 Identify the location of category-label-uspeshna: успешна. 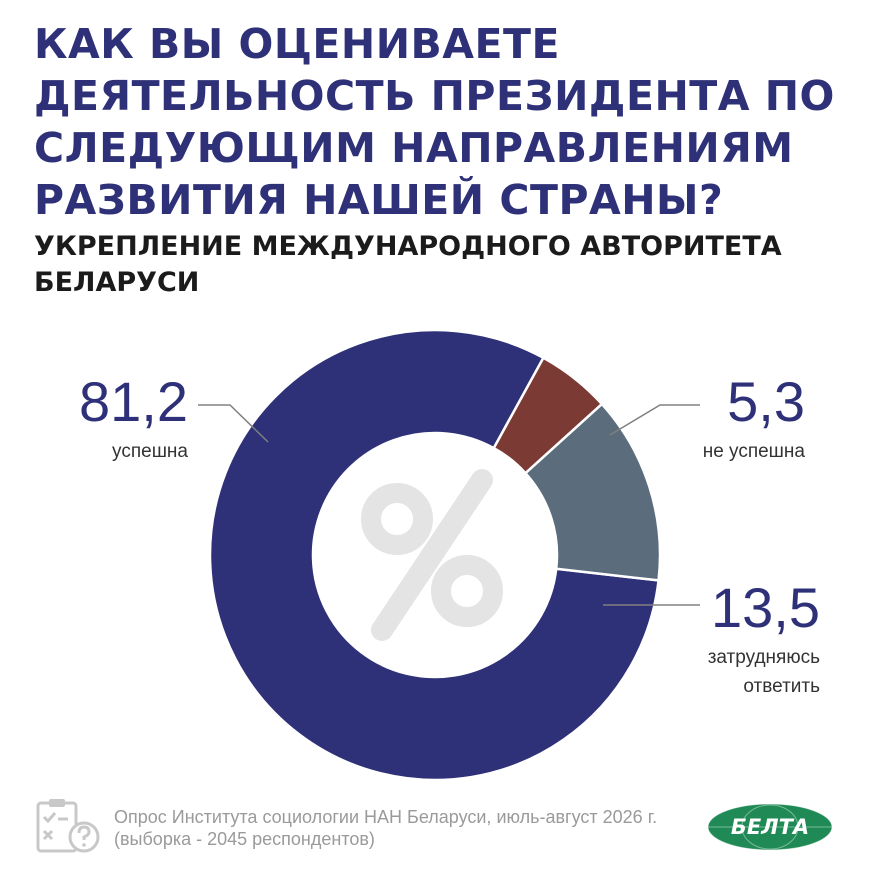
(150, 451).